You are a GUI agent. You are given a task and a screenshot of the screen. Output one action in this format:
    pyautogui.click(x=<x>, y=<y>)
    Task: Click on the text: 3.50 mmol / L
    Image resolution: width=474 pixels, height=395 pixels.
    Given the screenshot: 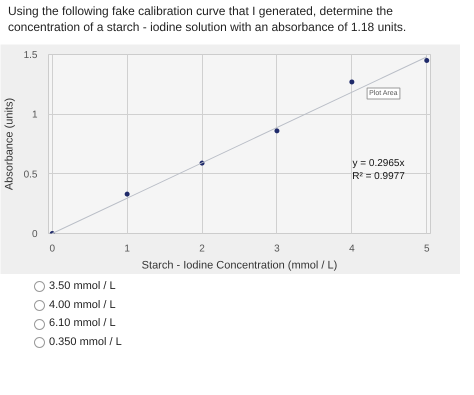 What is the action you would take?
    pyautogui.click(x=82, y=286)
    